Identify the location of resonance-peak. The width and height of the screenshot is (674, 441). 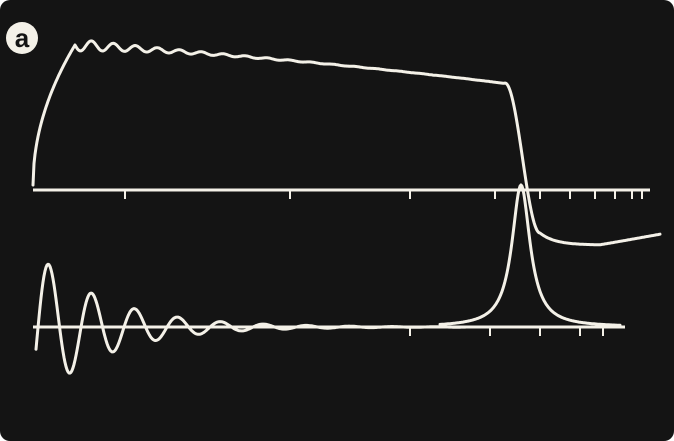
(530, 255).